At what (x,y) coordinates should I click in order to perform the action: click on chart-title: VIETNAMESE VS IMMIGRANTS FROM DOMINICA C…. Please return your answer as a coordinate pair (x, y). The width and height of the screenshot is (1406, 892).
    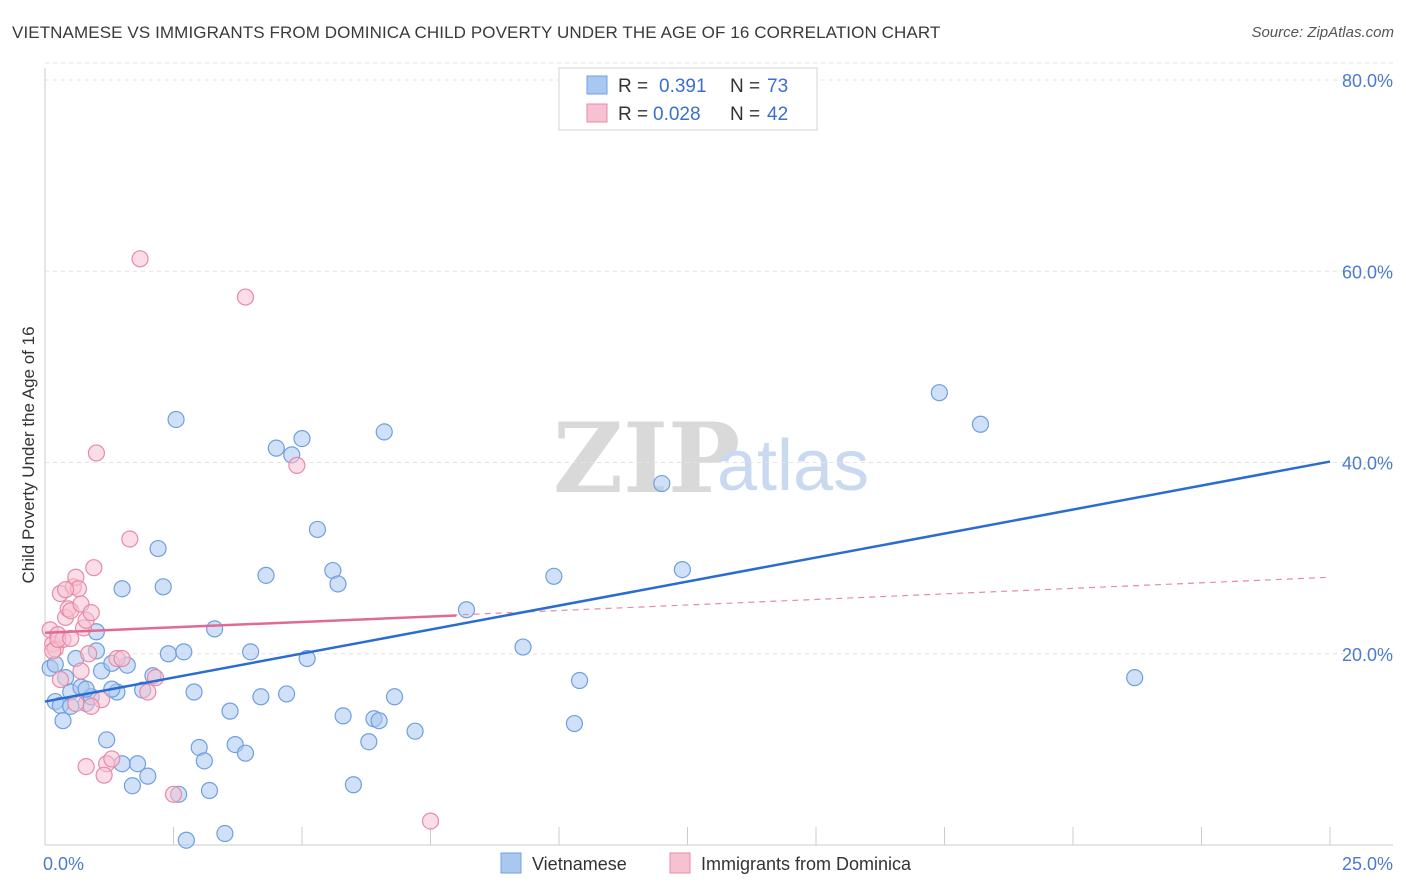
    Looking at the image, I should click on (476, 32).